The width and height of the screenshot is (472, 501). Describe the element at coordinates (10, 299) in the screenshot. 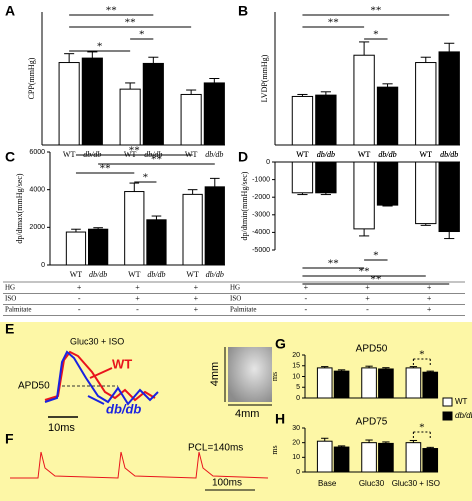

I see `condition-label: ISO` at that location.